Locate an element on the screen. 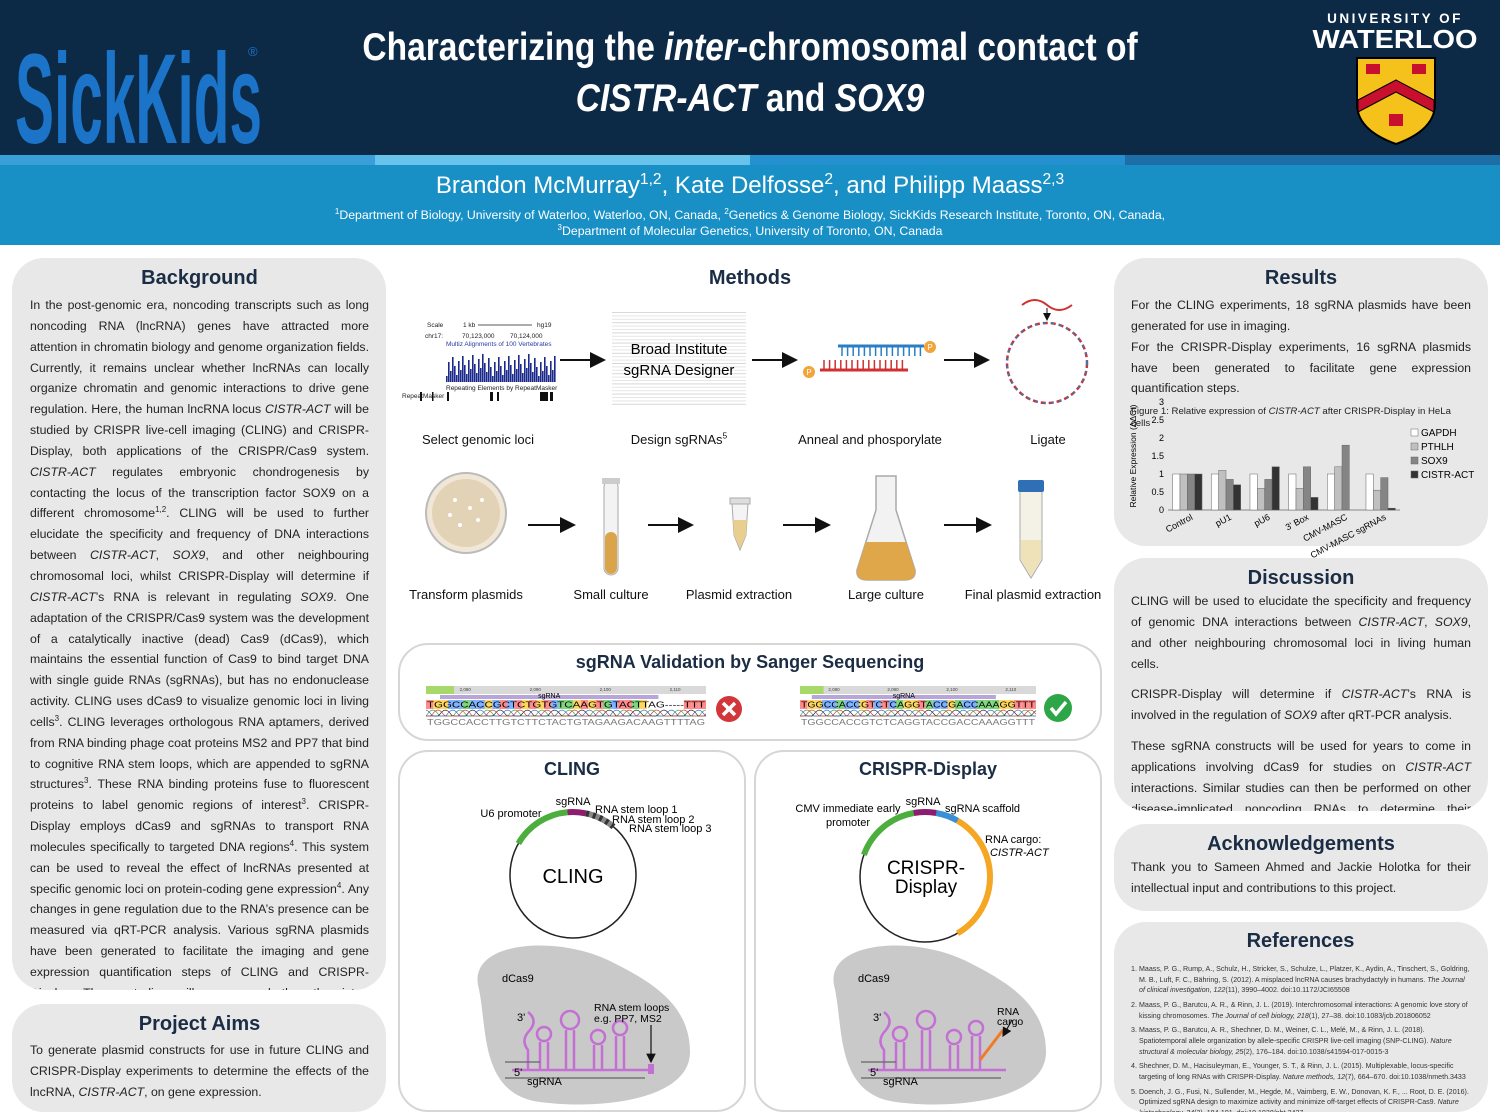 This screenshot has width=1500, height=1114. complex-label: 3' is located at coordinates (877, 1018).